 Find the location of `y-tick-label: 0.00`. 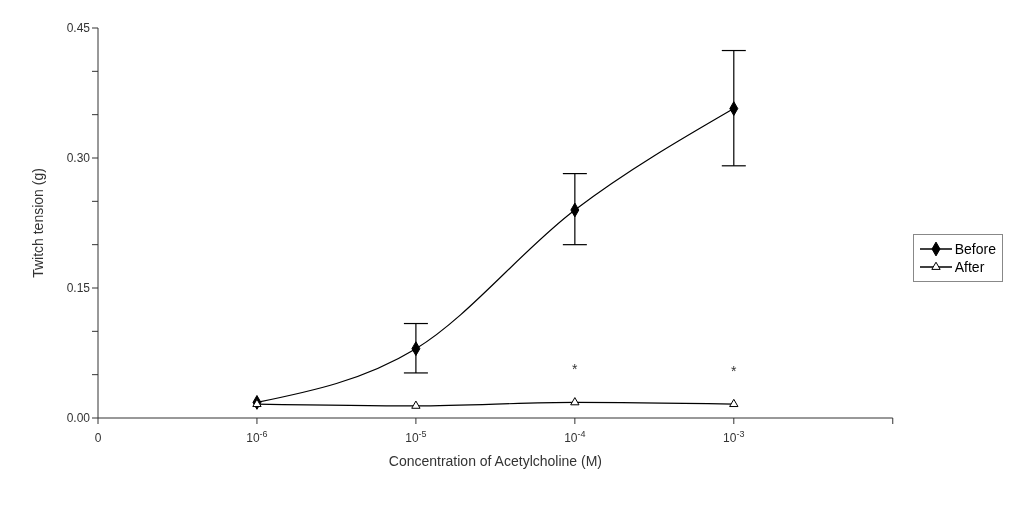

y-tick-label: 0.00 is located at coordinates (78, 418).